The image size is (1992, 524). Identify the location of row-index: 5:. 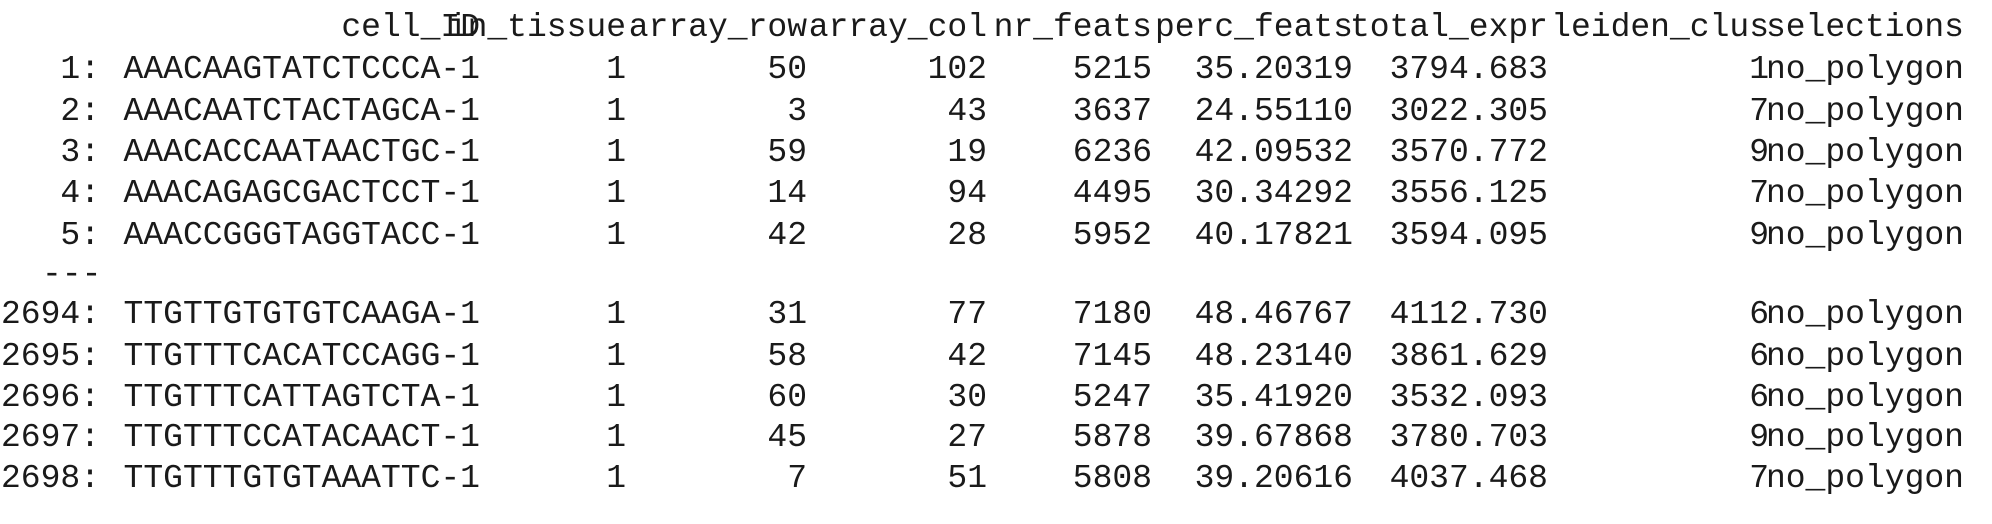
(80, 235).